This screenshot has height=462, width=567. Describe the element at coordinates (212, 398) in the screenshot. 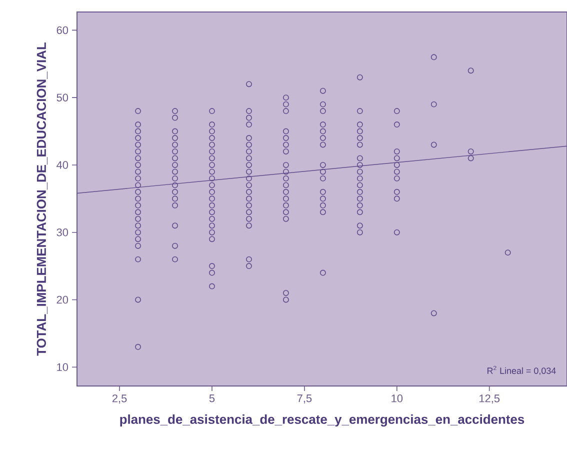

I see `x-tick-label: 5` at that location.